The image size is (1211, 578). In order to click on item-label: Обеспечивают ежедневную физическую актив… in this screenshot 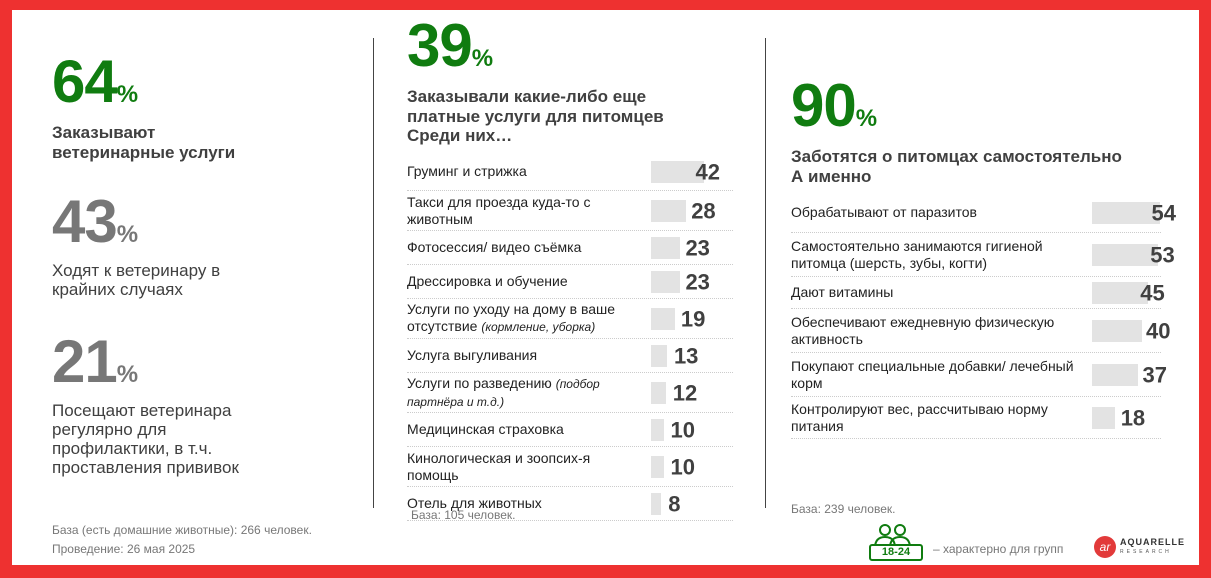, I will do `click(937, 331)`.